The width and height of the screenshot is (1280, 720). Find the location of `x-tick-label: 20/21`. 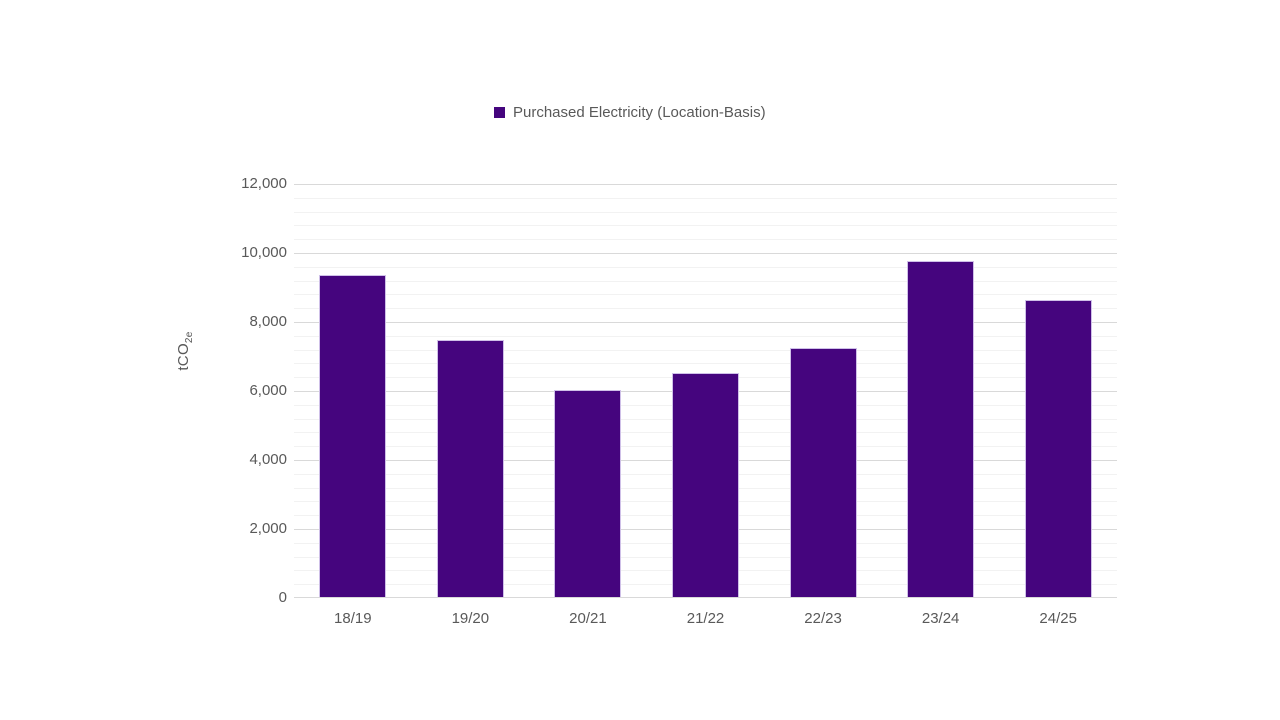

x-tick-label: 20/21 is located at coordinates (588, 618).